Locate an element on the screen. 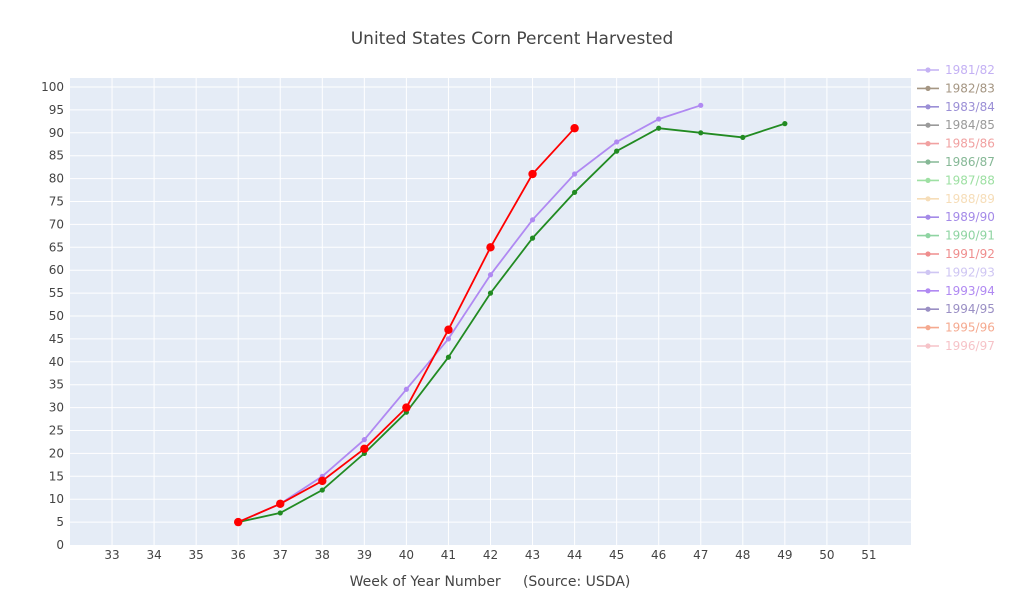 The image size is (1024, 608). legend-label: 1986/87 is located at coordinates (970, 162).